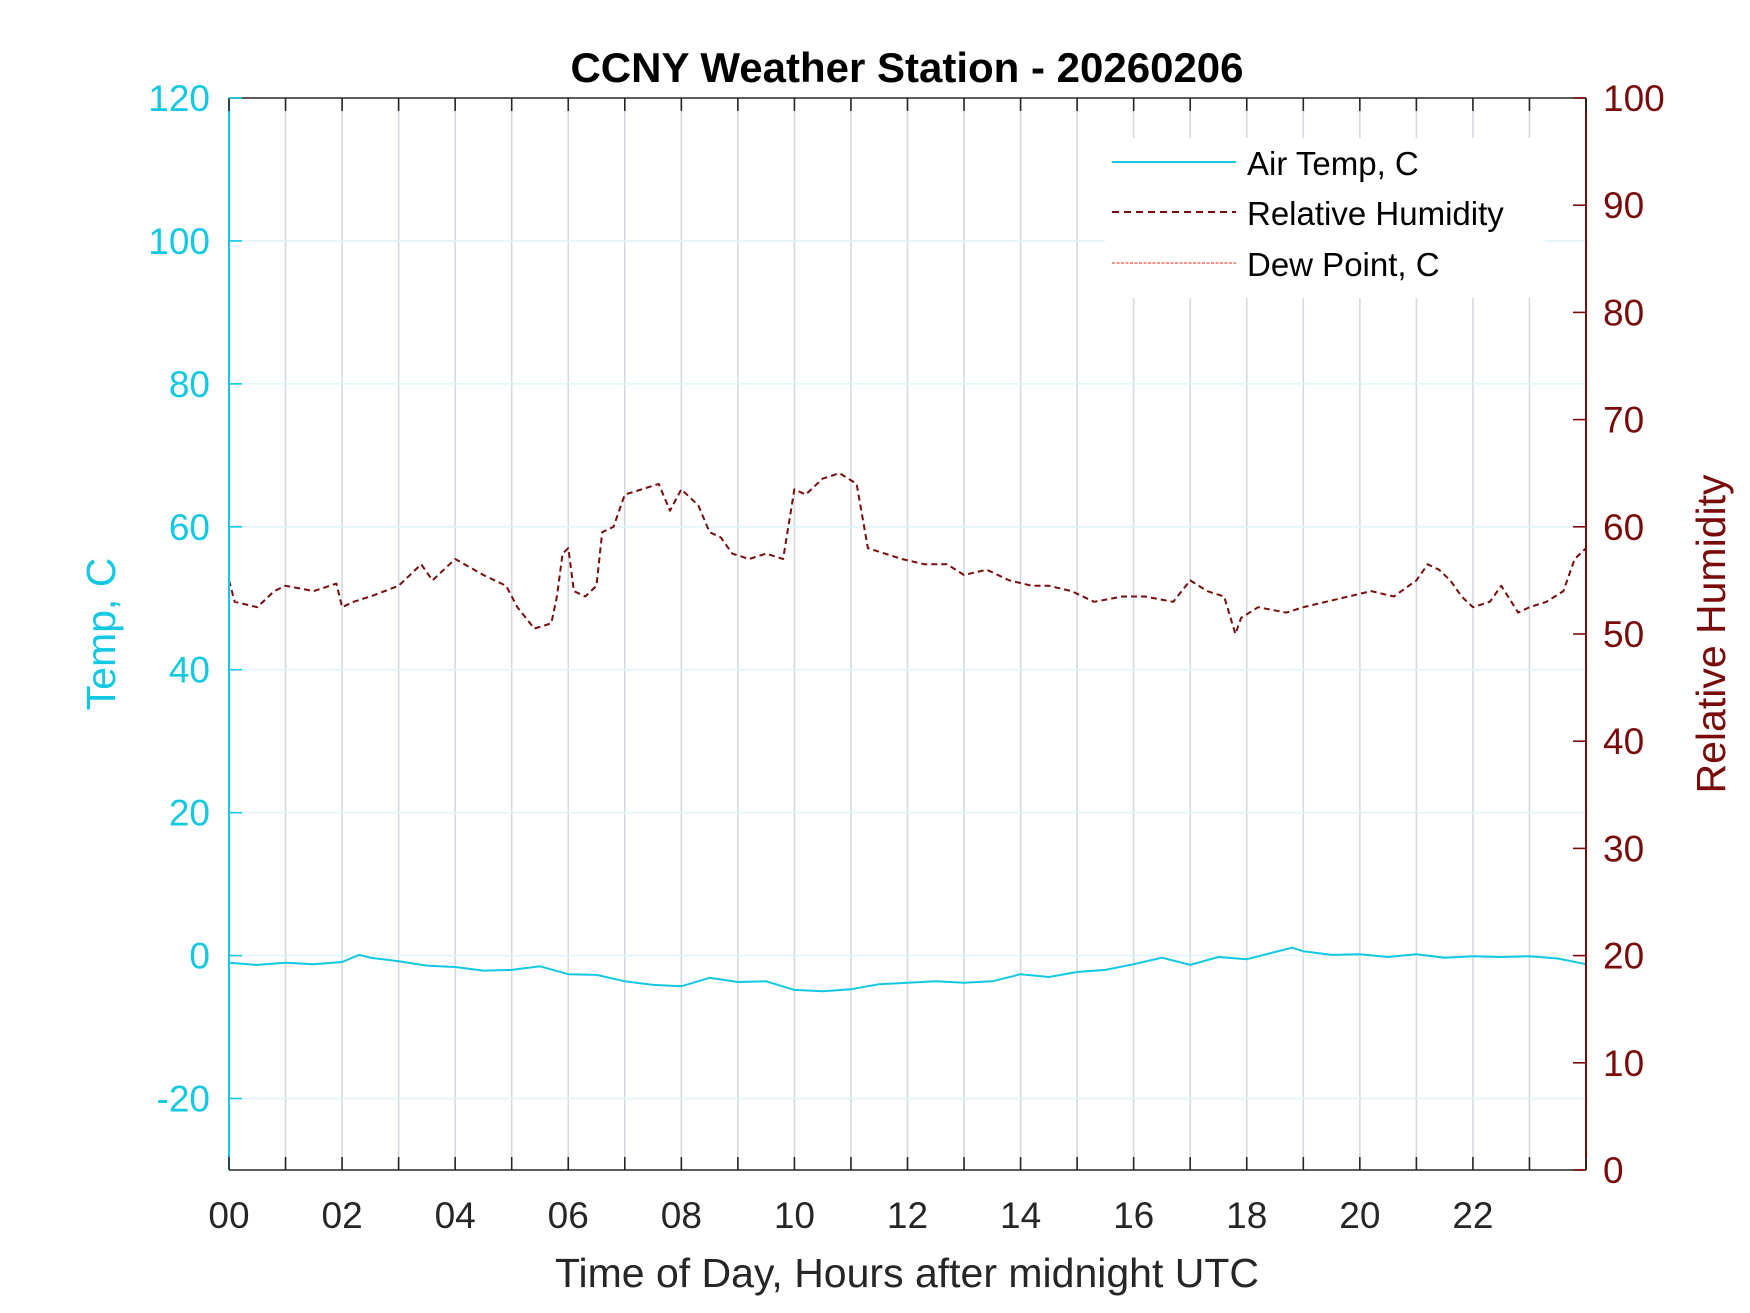 This screenshot has width=1750, height=1313. Describe the element at coordinates (189, 527) in the screenshot. I see `y-left-tick-label: 60` at that location.